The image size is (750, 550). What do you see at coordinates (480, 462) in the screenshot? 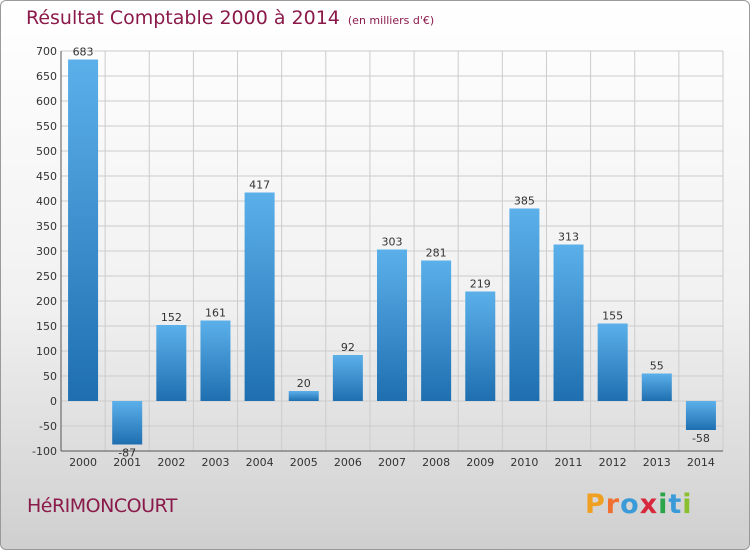
I see `x-tick-label: 2009` at bounding box center [480, 462].